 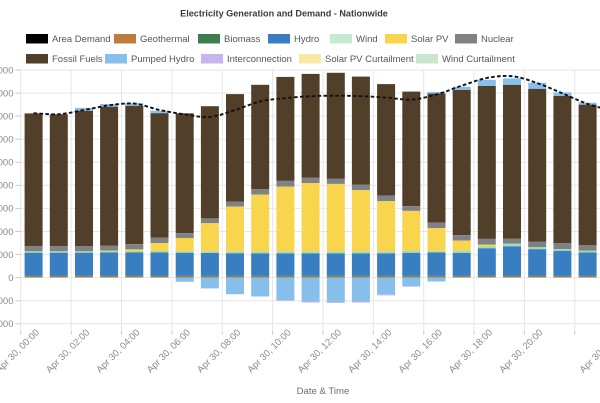 I want to click on svg-text: -10,000, so click(x=7, y=301).